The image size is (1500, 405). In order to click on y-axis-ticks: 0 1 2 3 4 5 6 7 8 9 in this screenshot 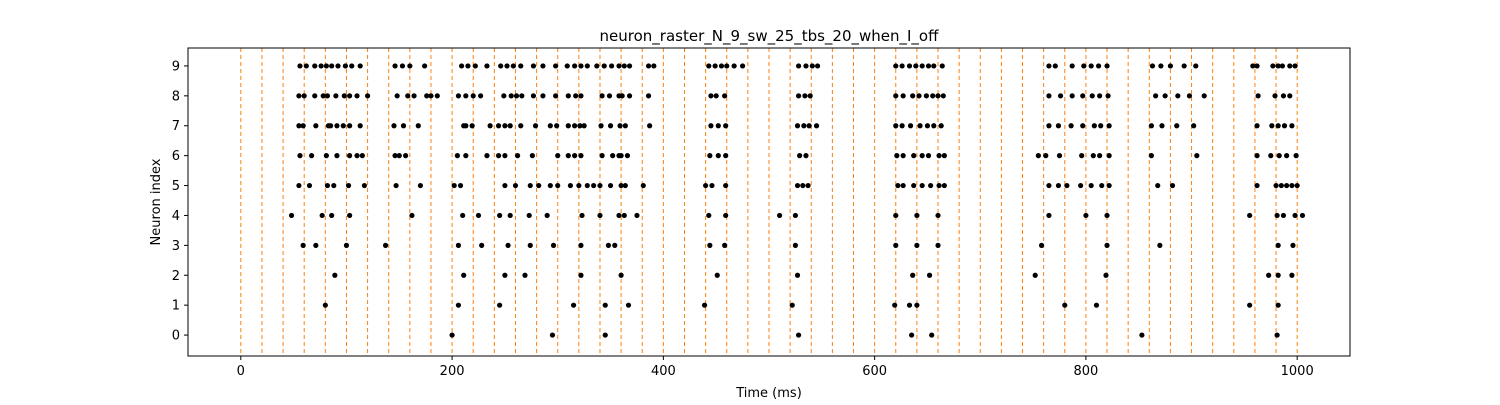, I will do `click(180, 201)`.